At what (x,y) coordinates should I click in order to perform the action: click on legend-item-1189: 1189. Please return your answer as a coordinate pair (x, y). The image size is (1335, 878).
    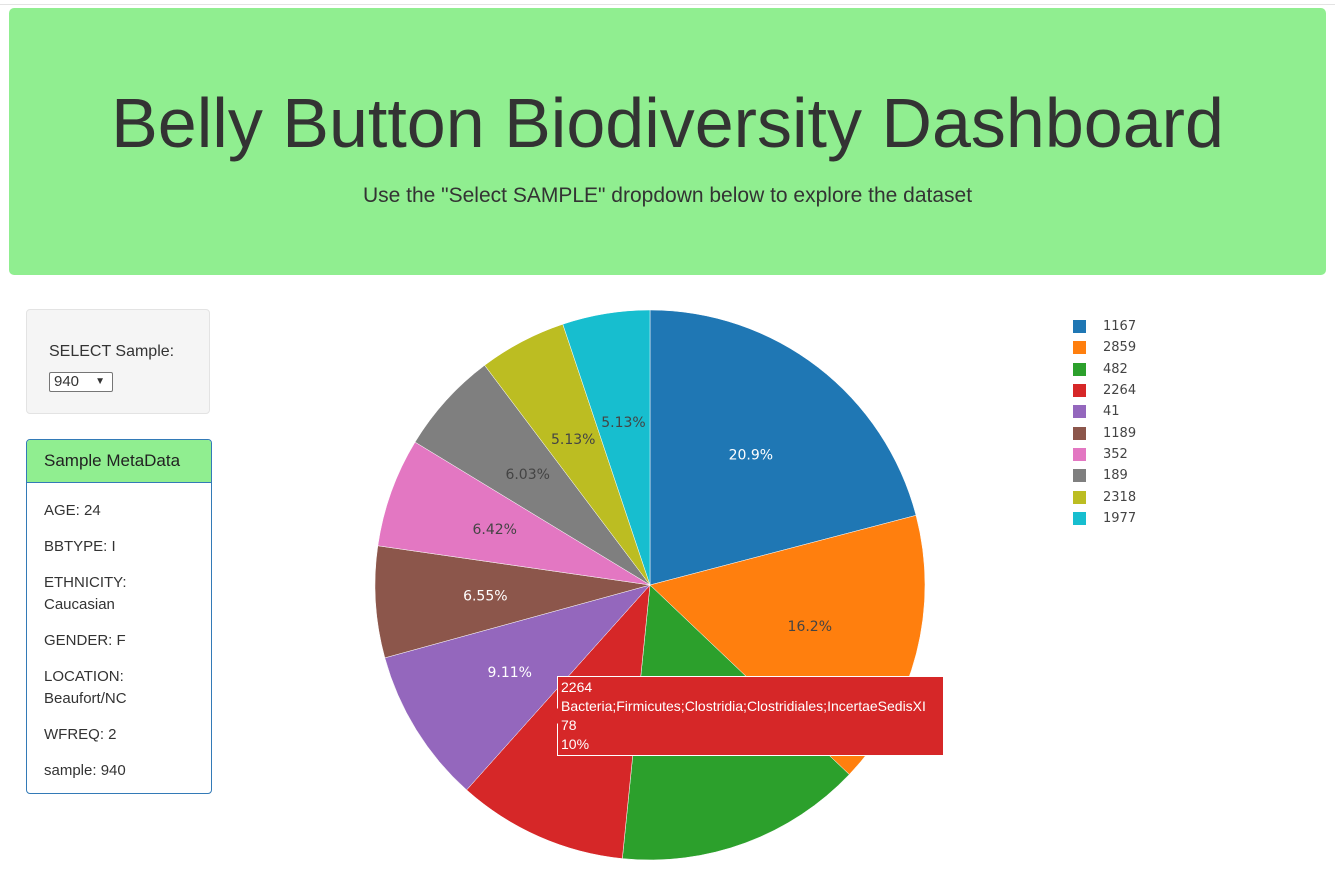
    Looking at the image, I should click on (1104, 432).